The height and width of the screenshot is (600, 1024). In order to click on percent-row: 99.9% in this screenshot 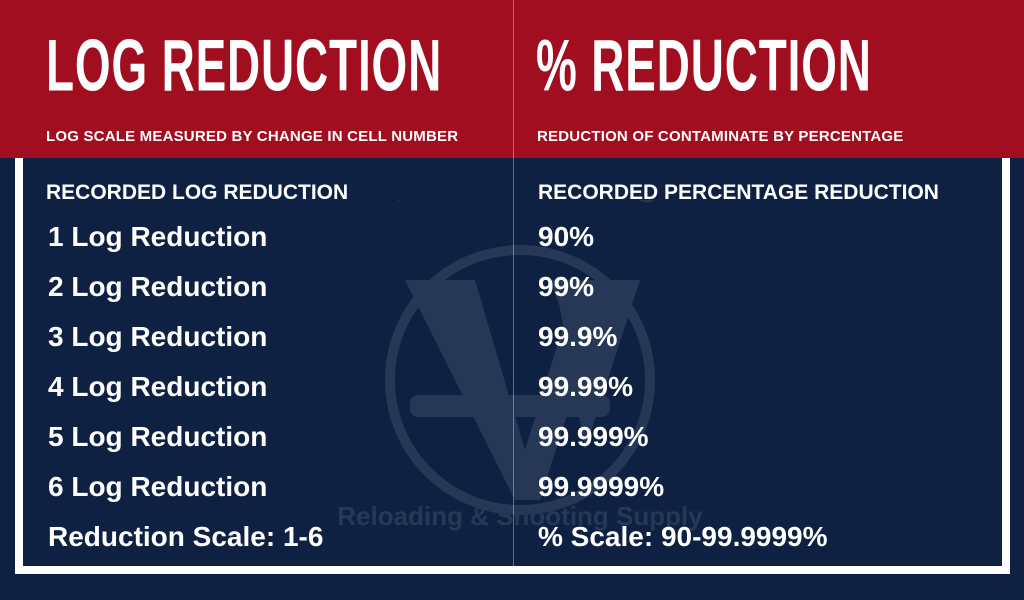, I will do `click(578, 336)`.